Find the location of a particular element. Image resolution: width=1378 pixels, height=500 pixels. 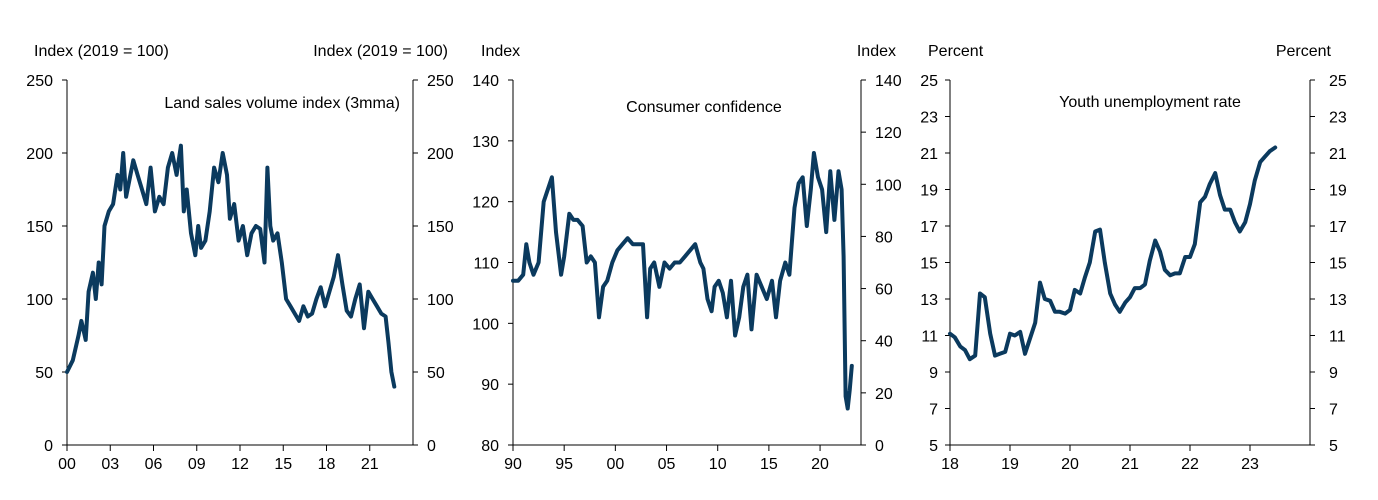

yu-left-tick-label: 9 is located at coordinates (933, 373).